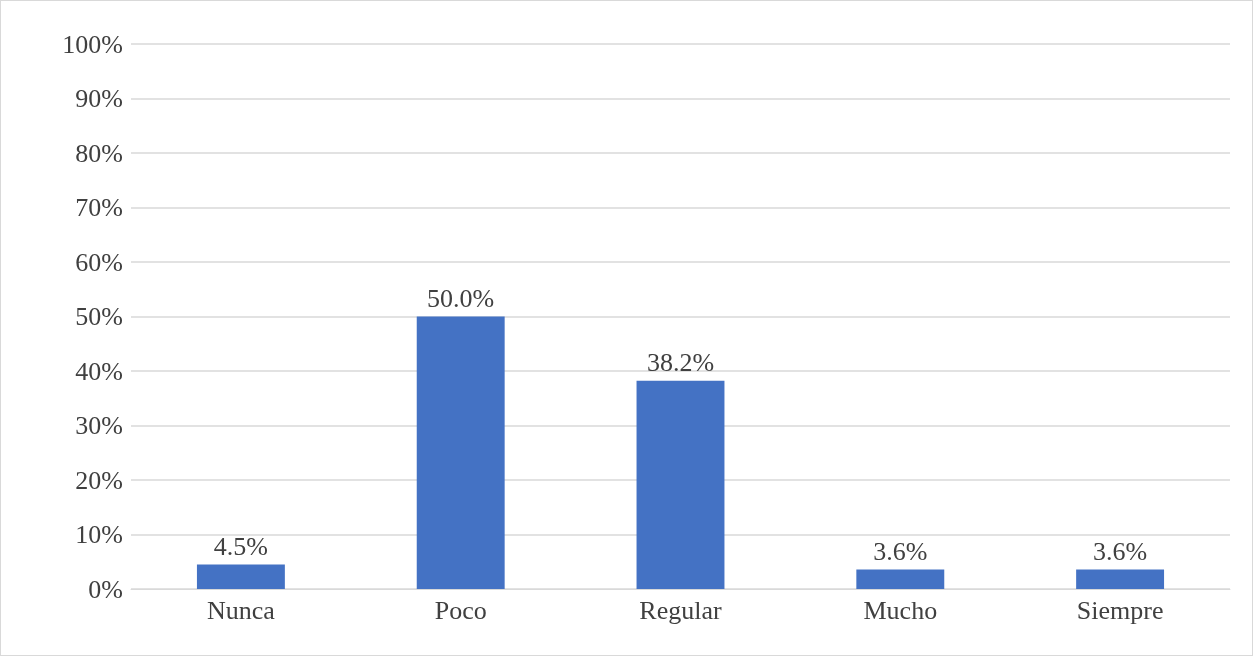  Describe the element at coordinates (241, 610) in the screenshot. I see `x-tick-label: Nunca` at that location.